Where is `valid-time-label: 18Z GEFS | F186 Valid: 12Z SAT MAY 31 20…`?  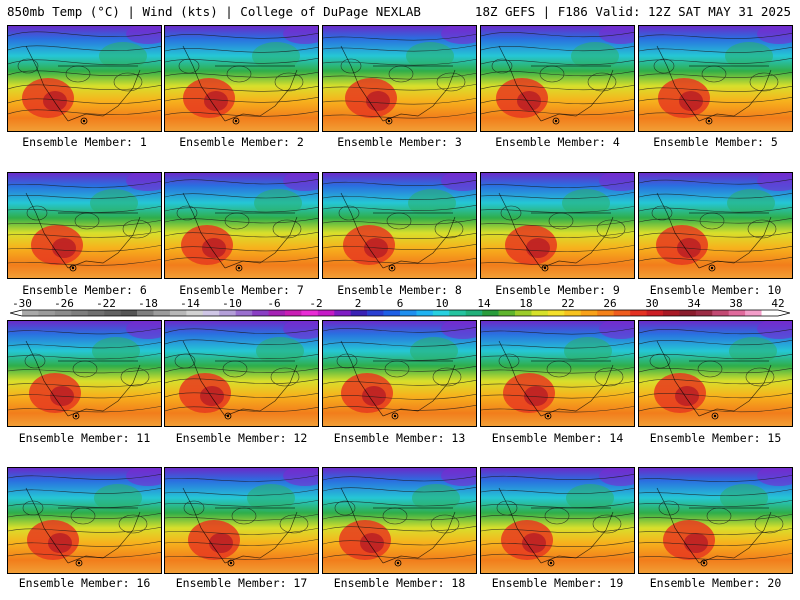
valid-time-label: 18Z GEFS | F186 Valid: 12Z SAT MAY 31 20… is located at coordinates (632, 11).